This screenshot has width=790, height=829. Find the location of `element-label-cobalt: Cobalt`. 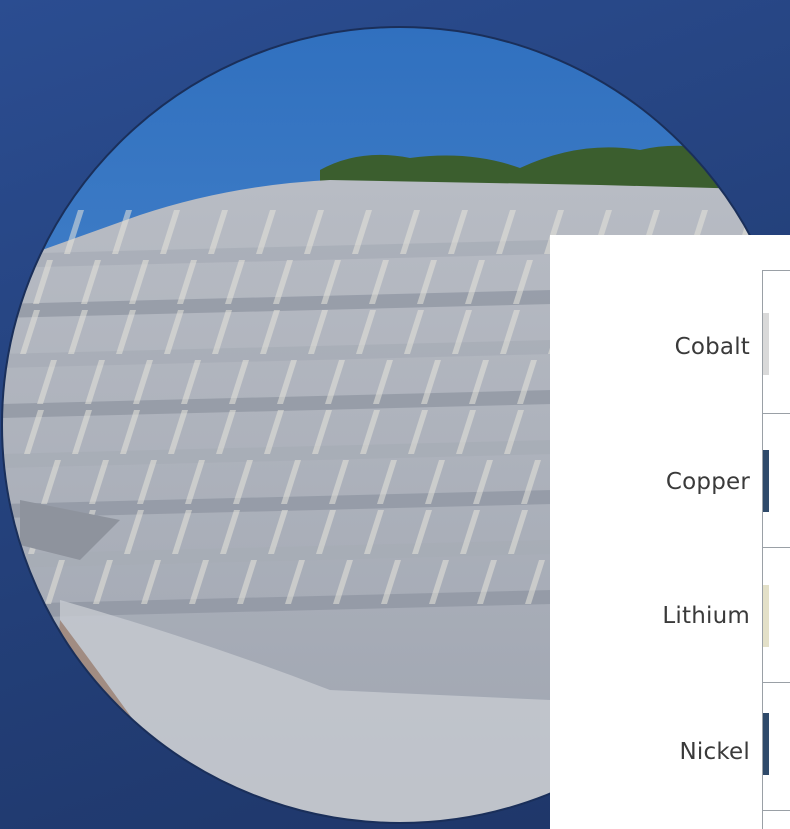

element-label-cobalt: Cobalt is located at coordinates (712, 347).